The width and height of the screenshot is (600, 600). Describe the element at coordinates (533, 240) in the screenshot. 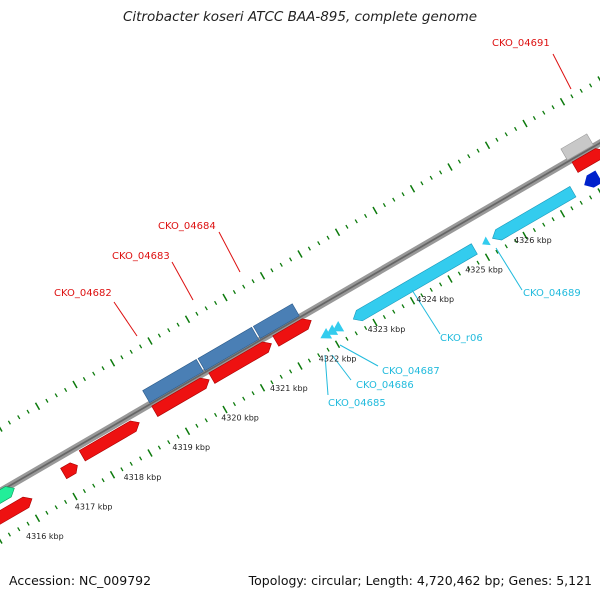

I see `scale-label: 4326 kbp` at that location.